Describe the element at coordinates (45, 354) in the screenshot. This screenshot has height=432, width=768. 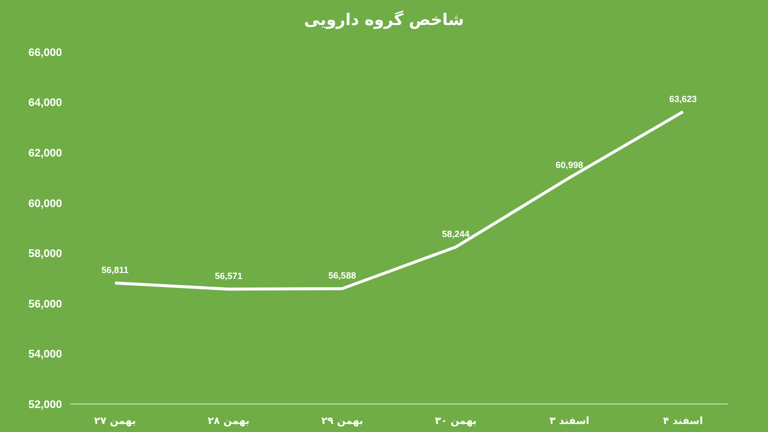
I see `y-tick-label: 54,000` at that location.